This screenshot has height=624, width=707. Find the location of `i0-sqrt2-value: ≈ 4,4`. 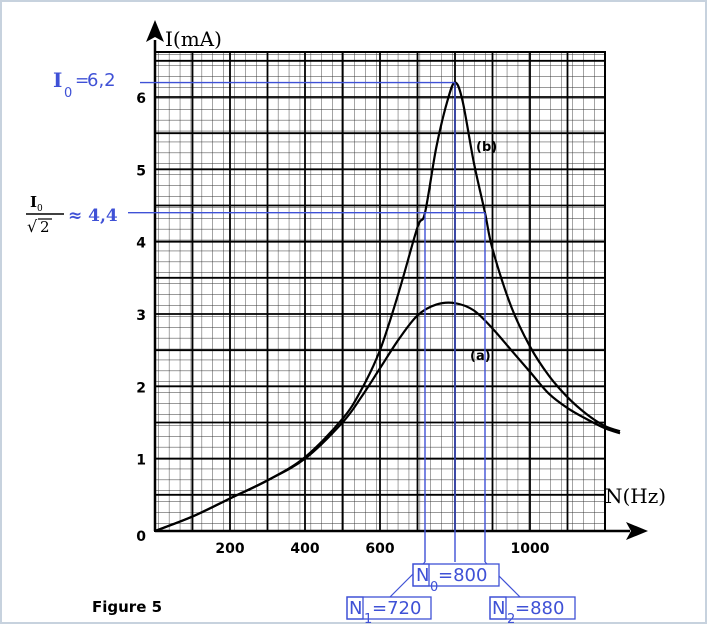

i0-sqrt2-value: ≈ 4,4 is located at coordinates (93, 216).